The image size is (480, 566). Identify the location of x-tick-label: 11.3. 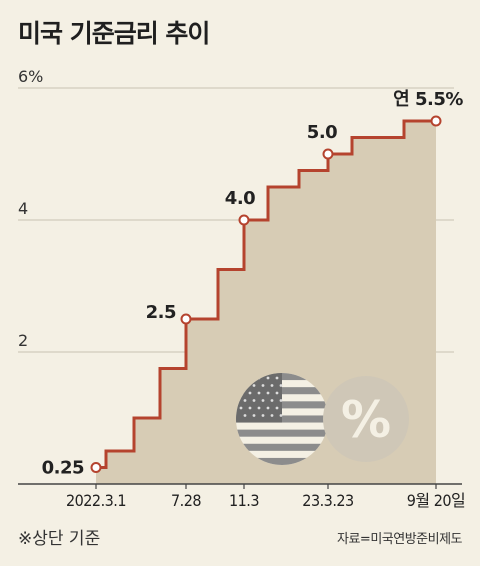
(244, 500).